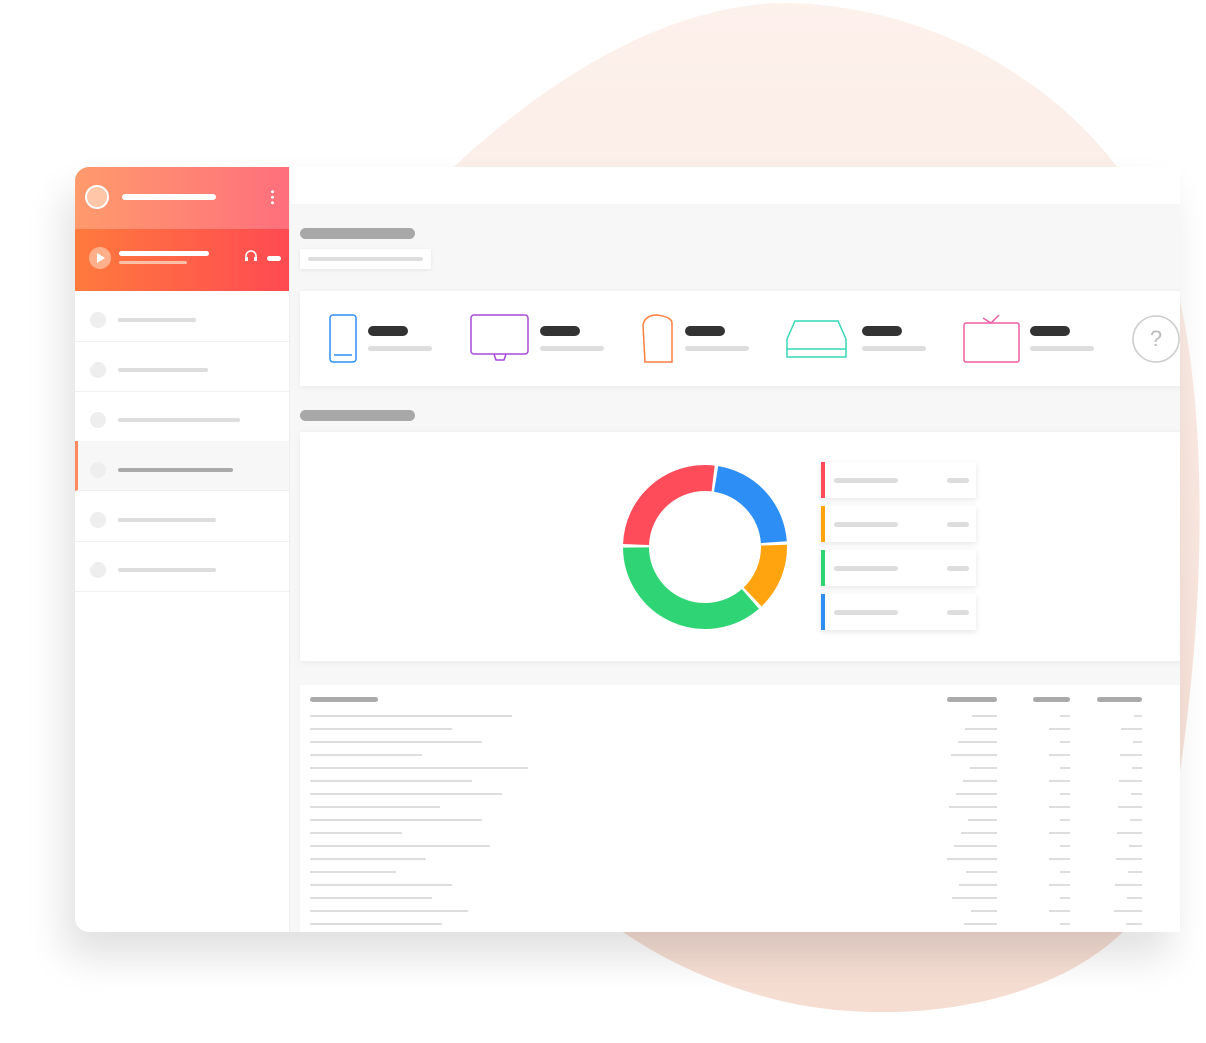  Describe the element at coordinates (272, 197) in the screenshot. I see `menu-button` at that location.